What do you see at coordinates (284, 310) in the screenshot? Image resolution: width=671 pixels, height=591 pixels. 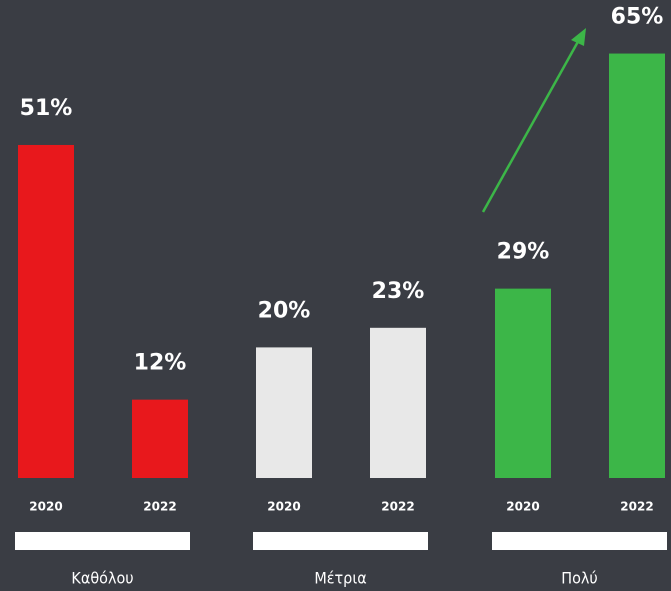 I see `value-label: 20%` at bounding box center [284, 310].